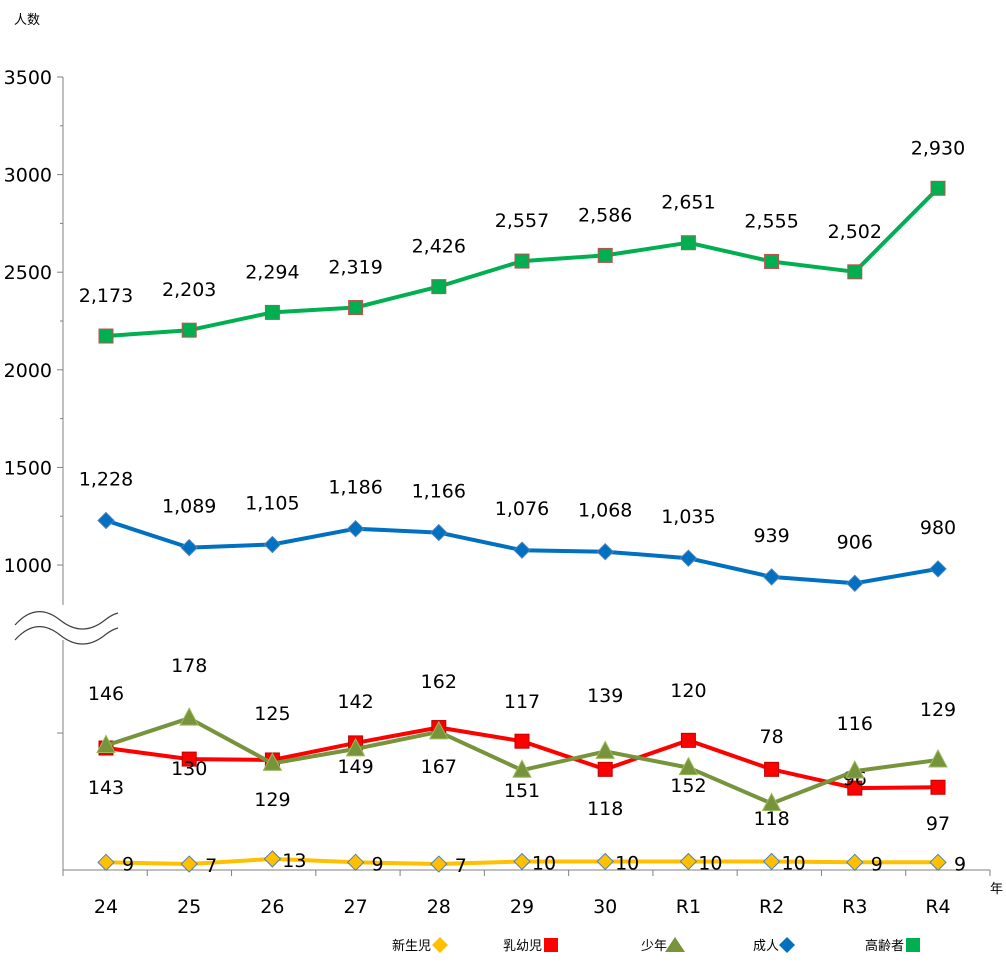 The width and height of the screenshot is (1006, 963). What do you see at coordinates (189, 507) in the screenshot?
I see `data-label-成人: 1,089` at bounding box center [189, 507].